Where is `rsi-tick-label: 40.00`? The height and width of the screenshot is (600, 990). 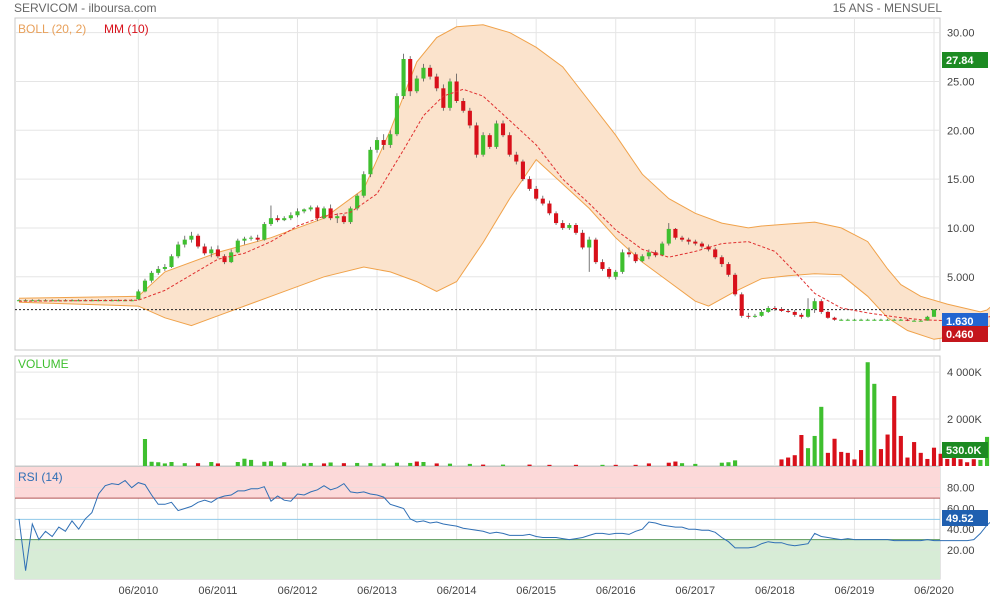
rsi-tick-label: 40.00 is located at coordinates (961, 530).